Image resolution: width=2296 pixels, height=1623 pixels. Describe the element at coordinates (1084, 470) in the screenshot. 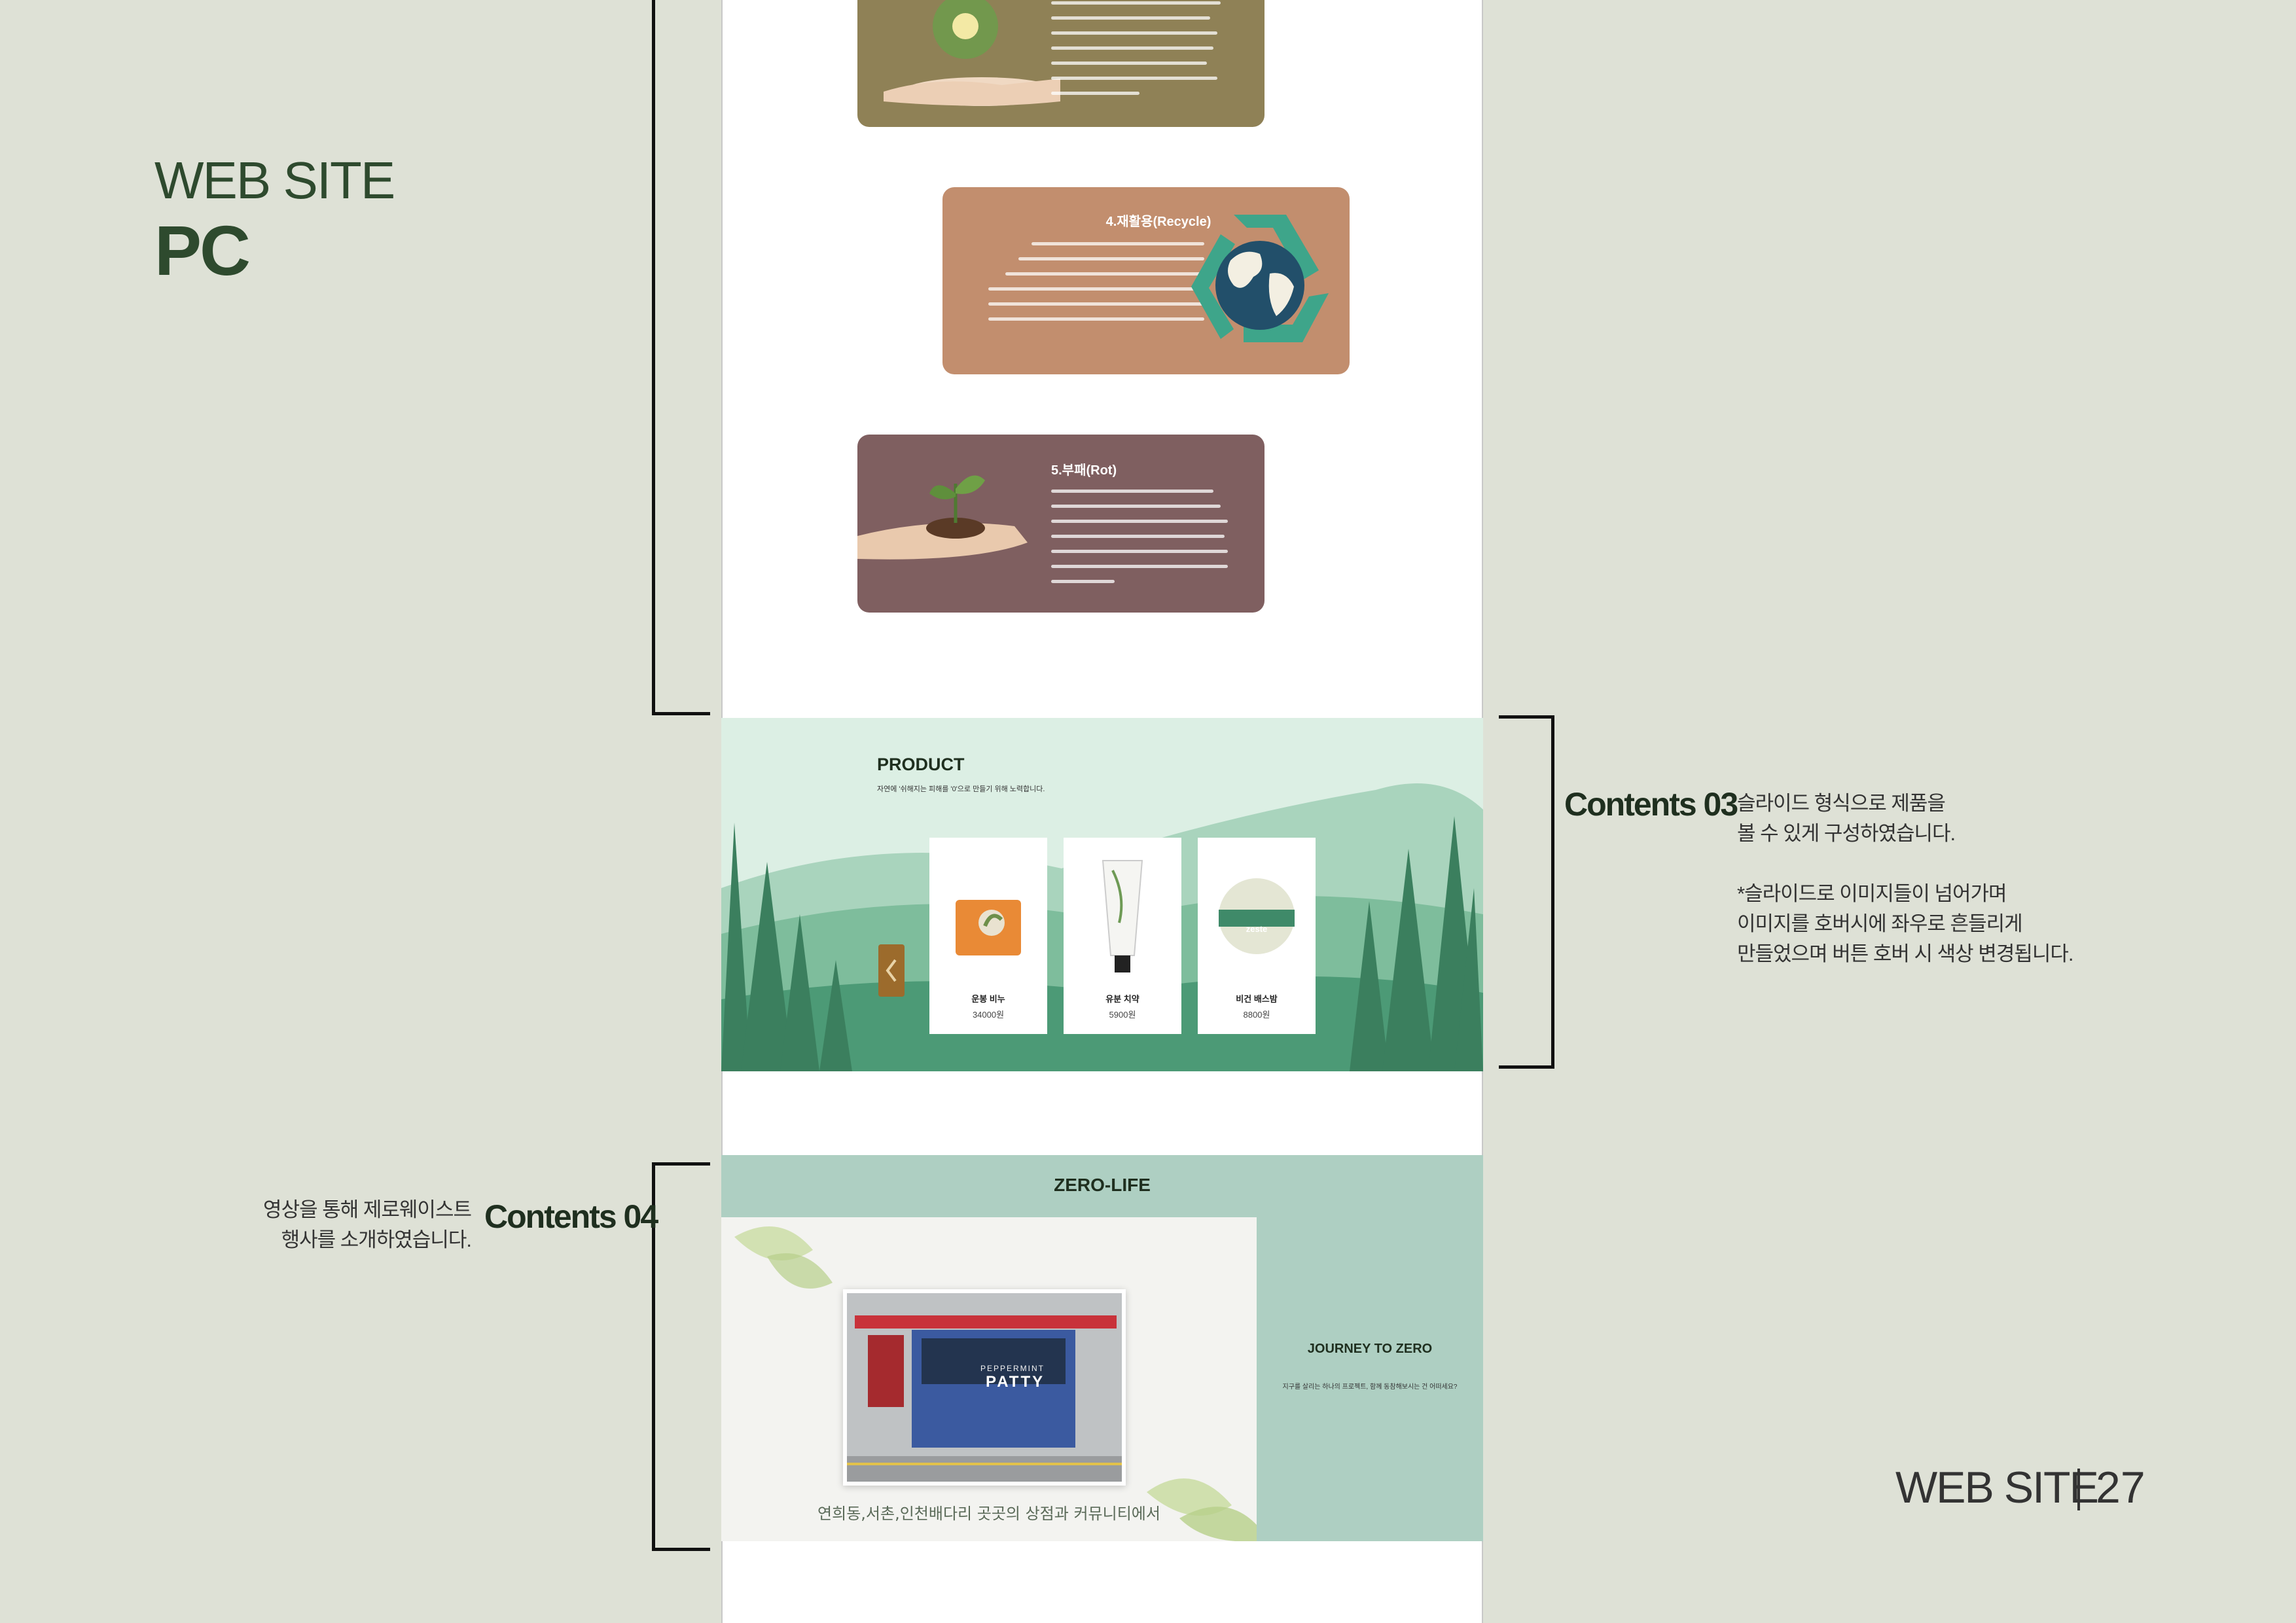

I see `card-rot-title: 5.부패(Rot)` at that location.